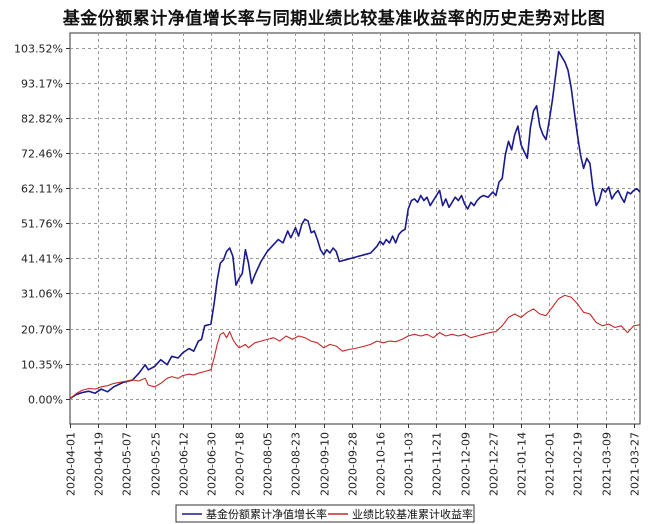  I want to click on legend-box, so click(325, 513).